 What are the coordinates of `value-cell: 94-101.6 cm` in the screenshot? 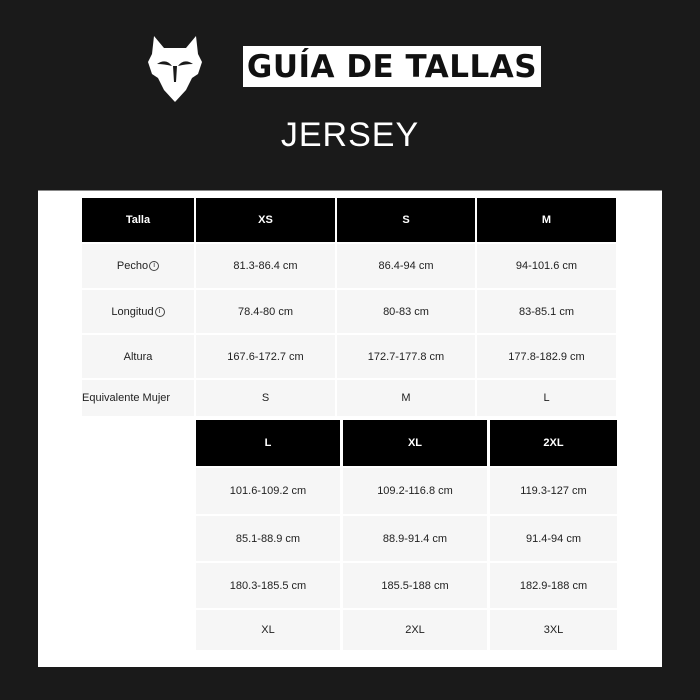 It's located at (546, 266).